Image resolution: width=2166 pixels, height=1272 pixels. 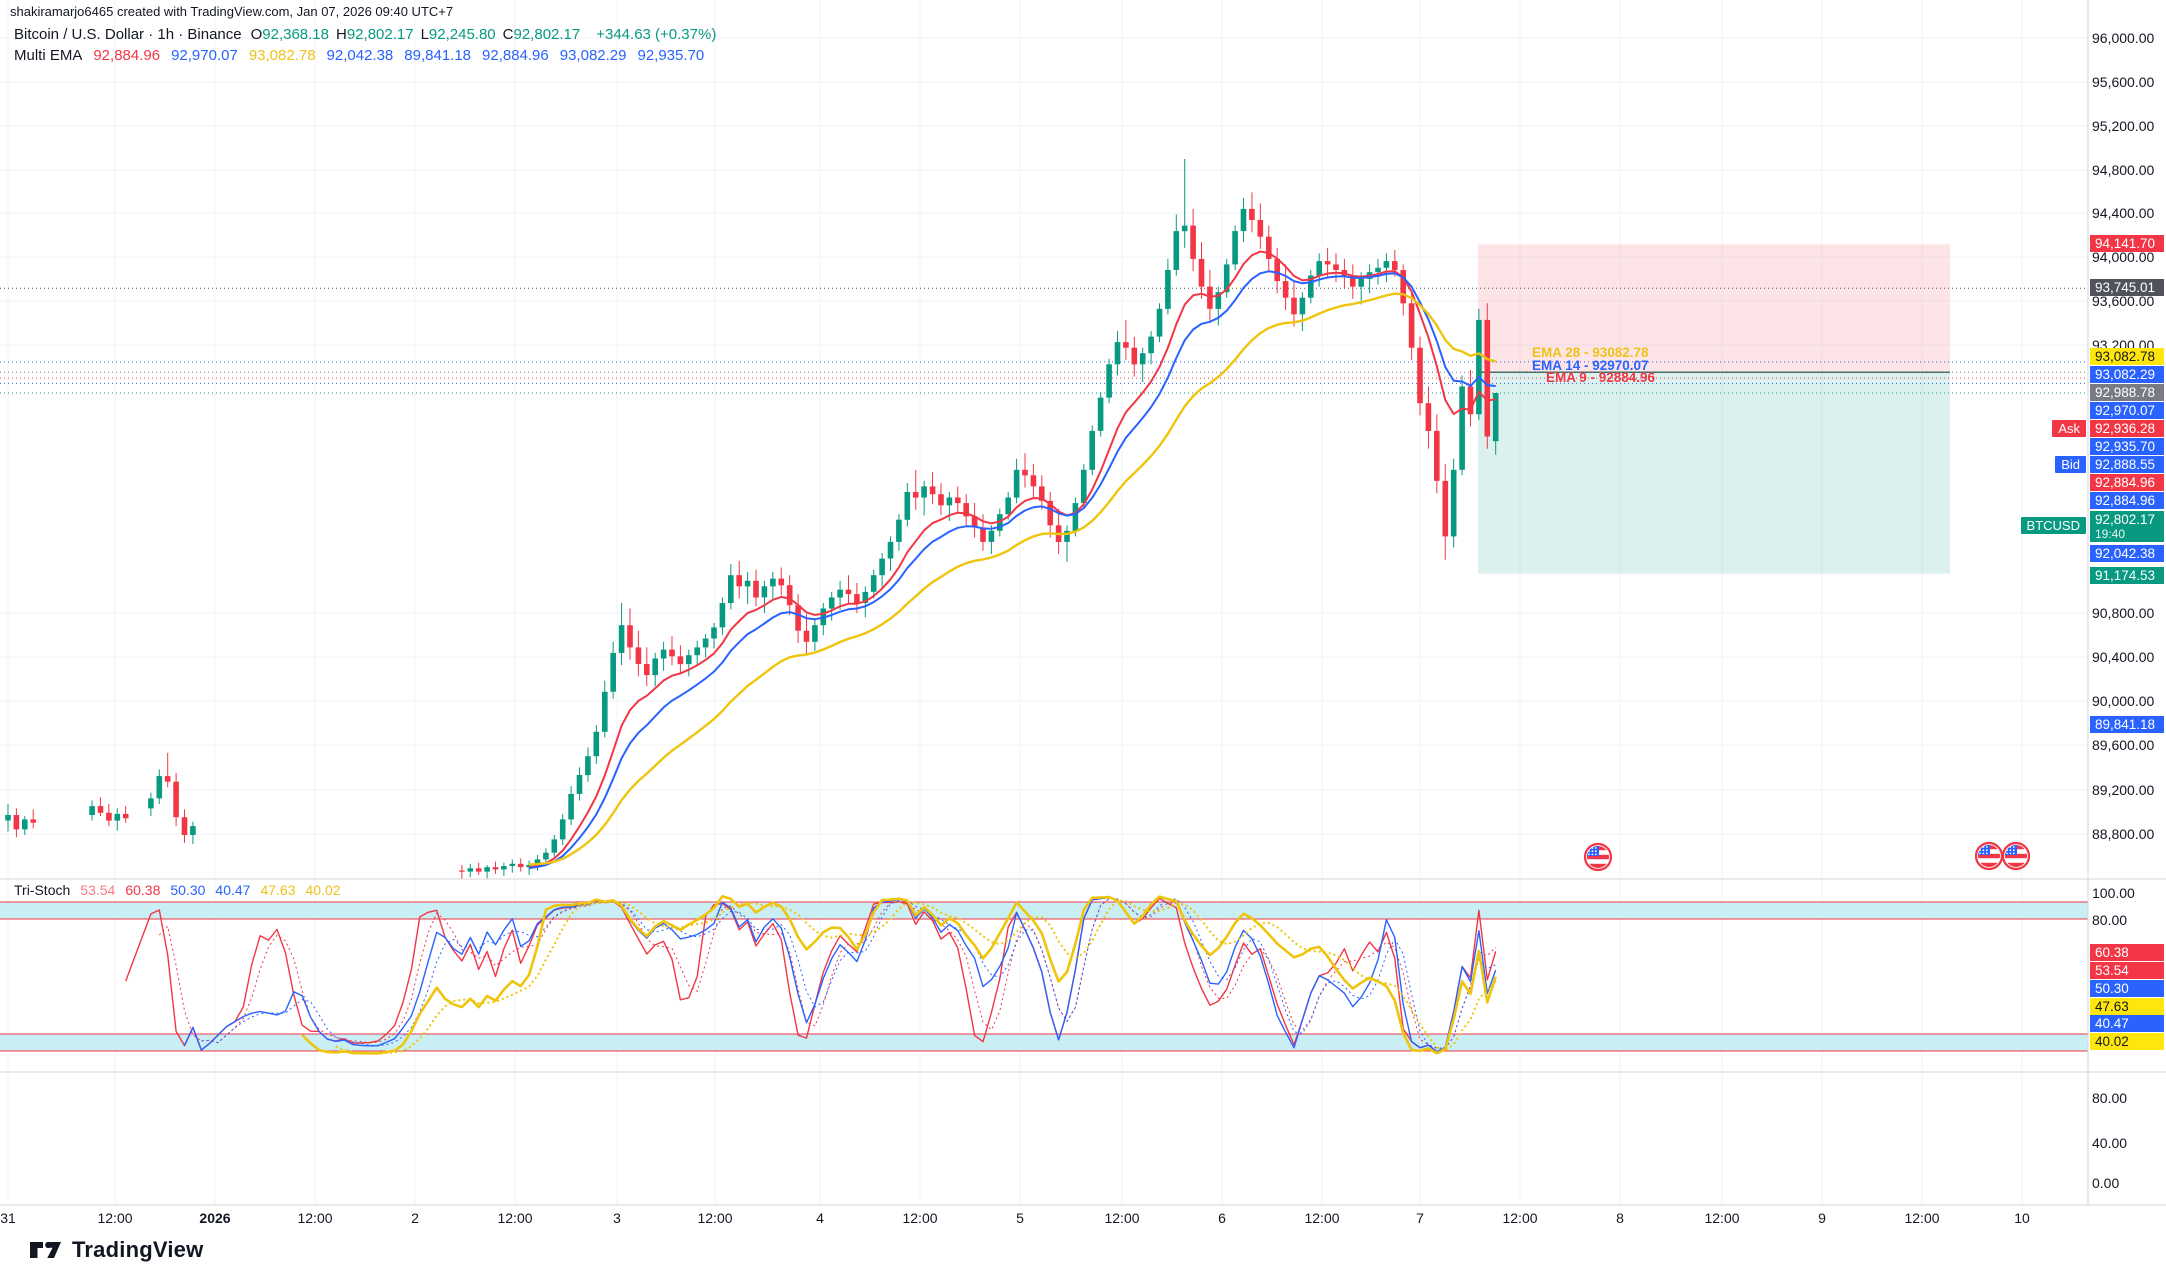 I want to click on stoch-bands, so click(x=1044, y=976).